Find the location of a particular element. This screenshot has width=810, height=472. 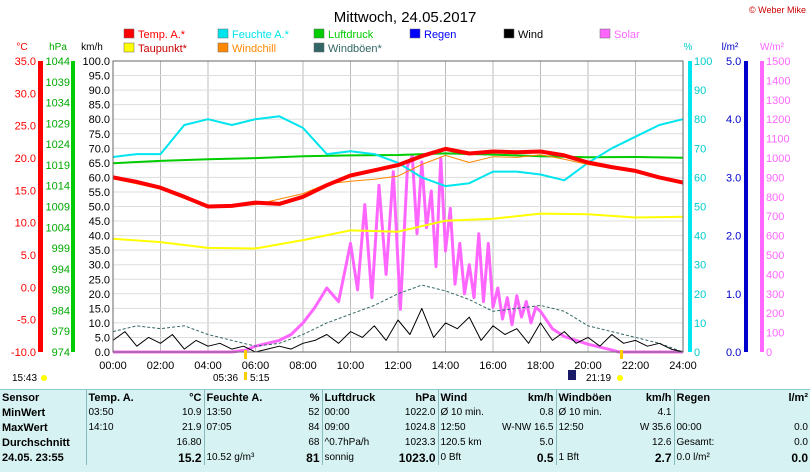

stats-cell: 120.5 km is located at coordinates (467, 442).